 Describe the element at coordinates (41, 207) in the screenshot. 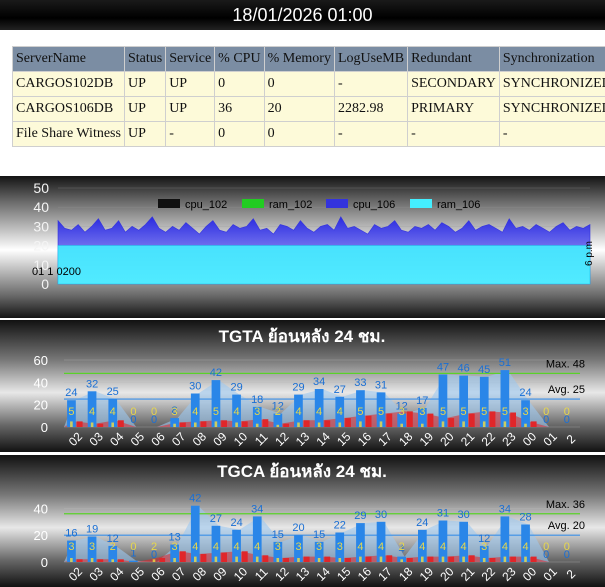

I see `y-tick-label: 40` at that location.